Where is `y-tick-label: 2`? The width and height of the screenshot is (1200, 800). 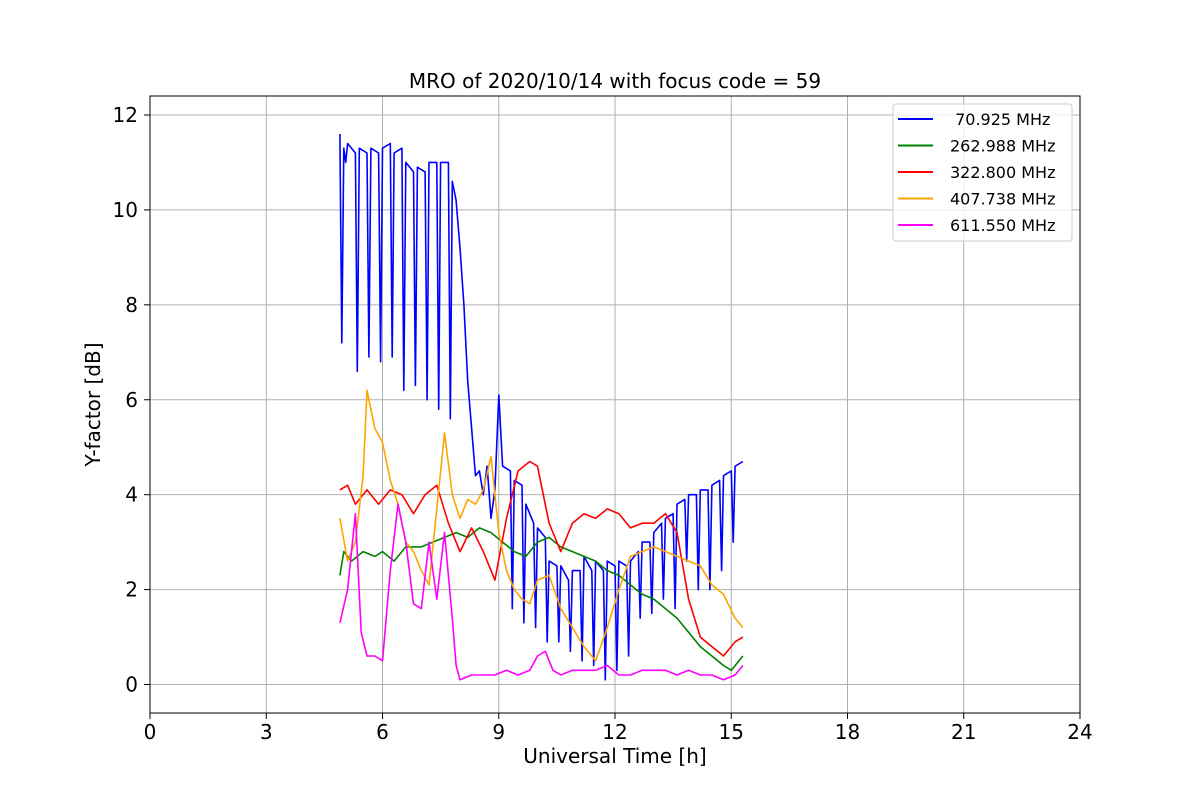
y-tick-label: 2 is located at coordinates (131, 590).